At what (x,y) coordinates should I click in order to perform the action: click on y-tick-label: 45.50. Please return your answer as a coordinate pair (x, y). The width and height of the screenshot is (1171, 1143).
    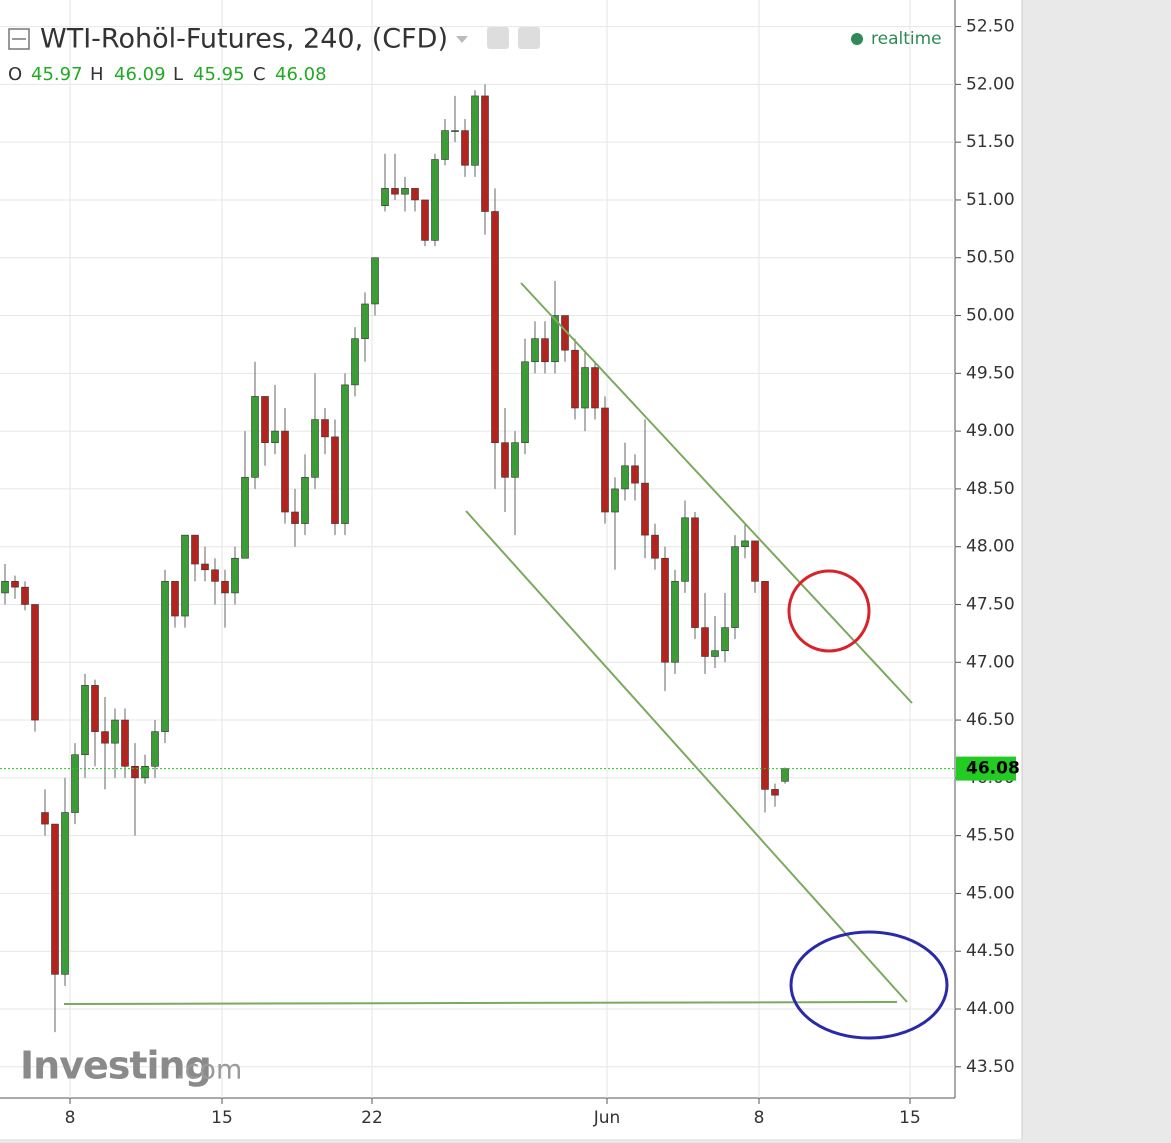
    Looking at the image, I should click on (990, 836).